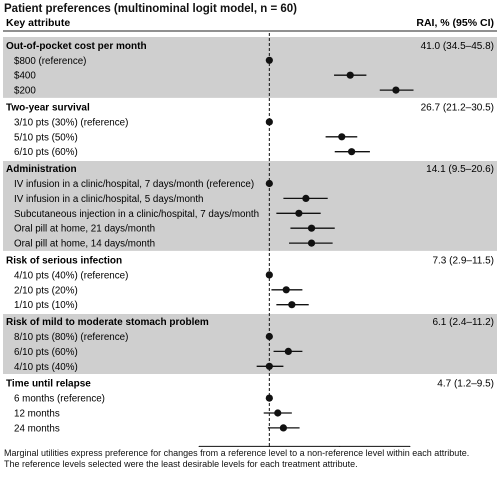  Describe the element at coordinates (25, 91) in the screenshot. I see `level-label: $200` at that location.